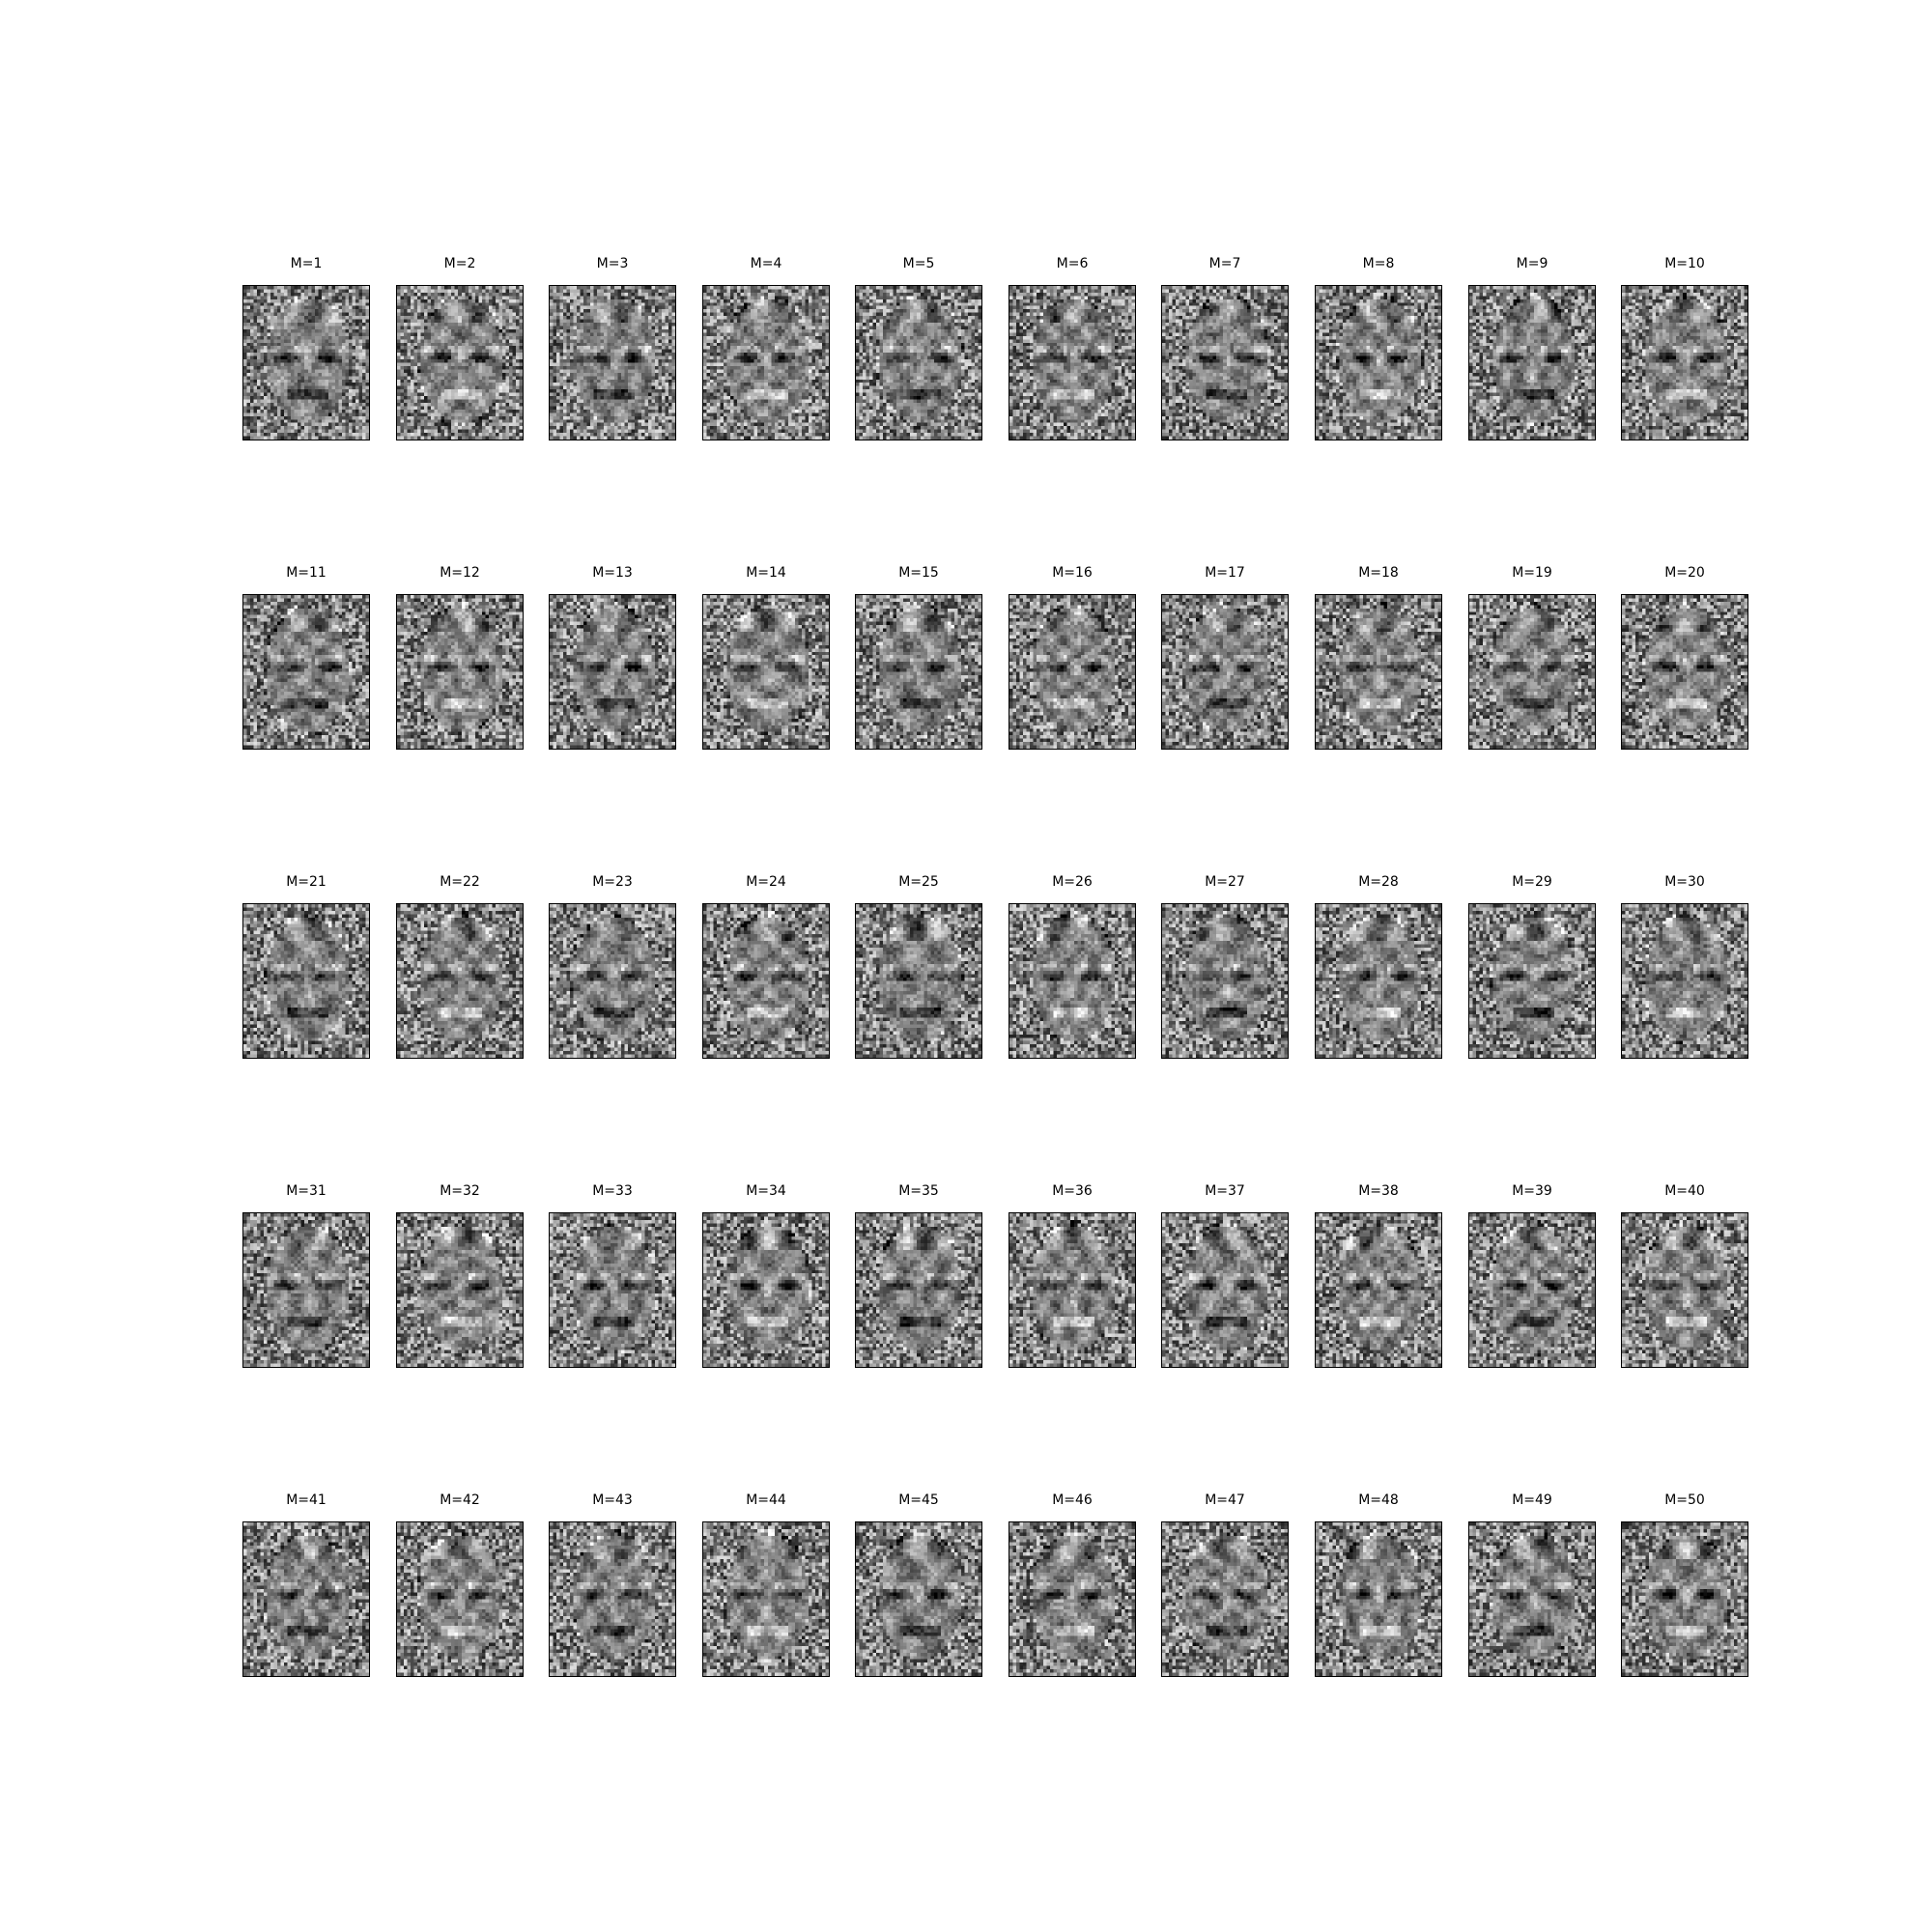 The image size is (1932, 1932). Describe the element at coordinates (460, 1191) in the screenshot. I see `panel-title: M=32` at that location.